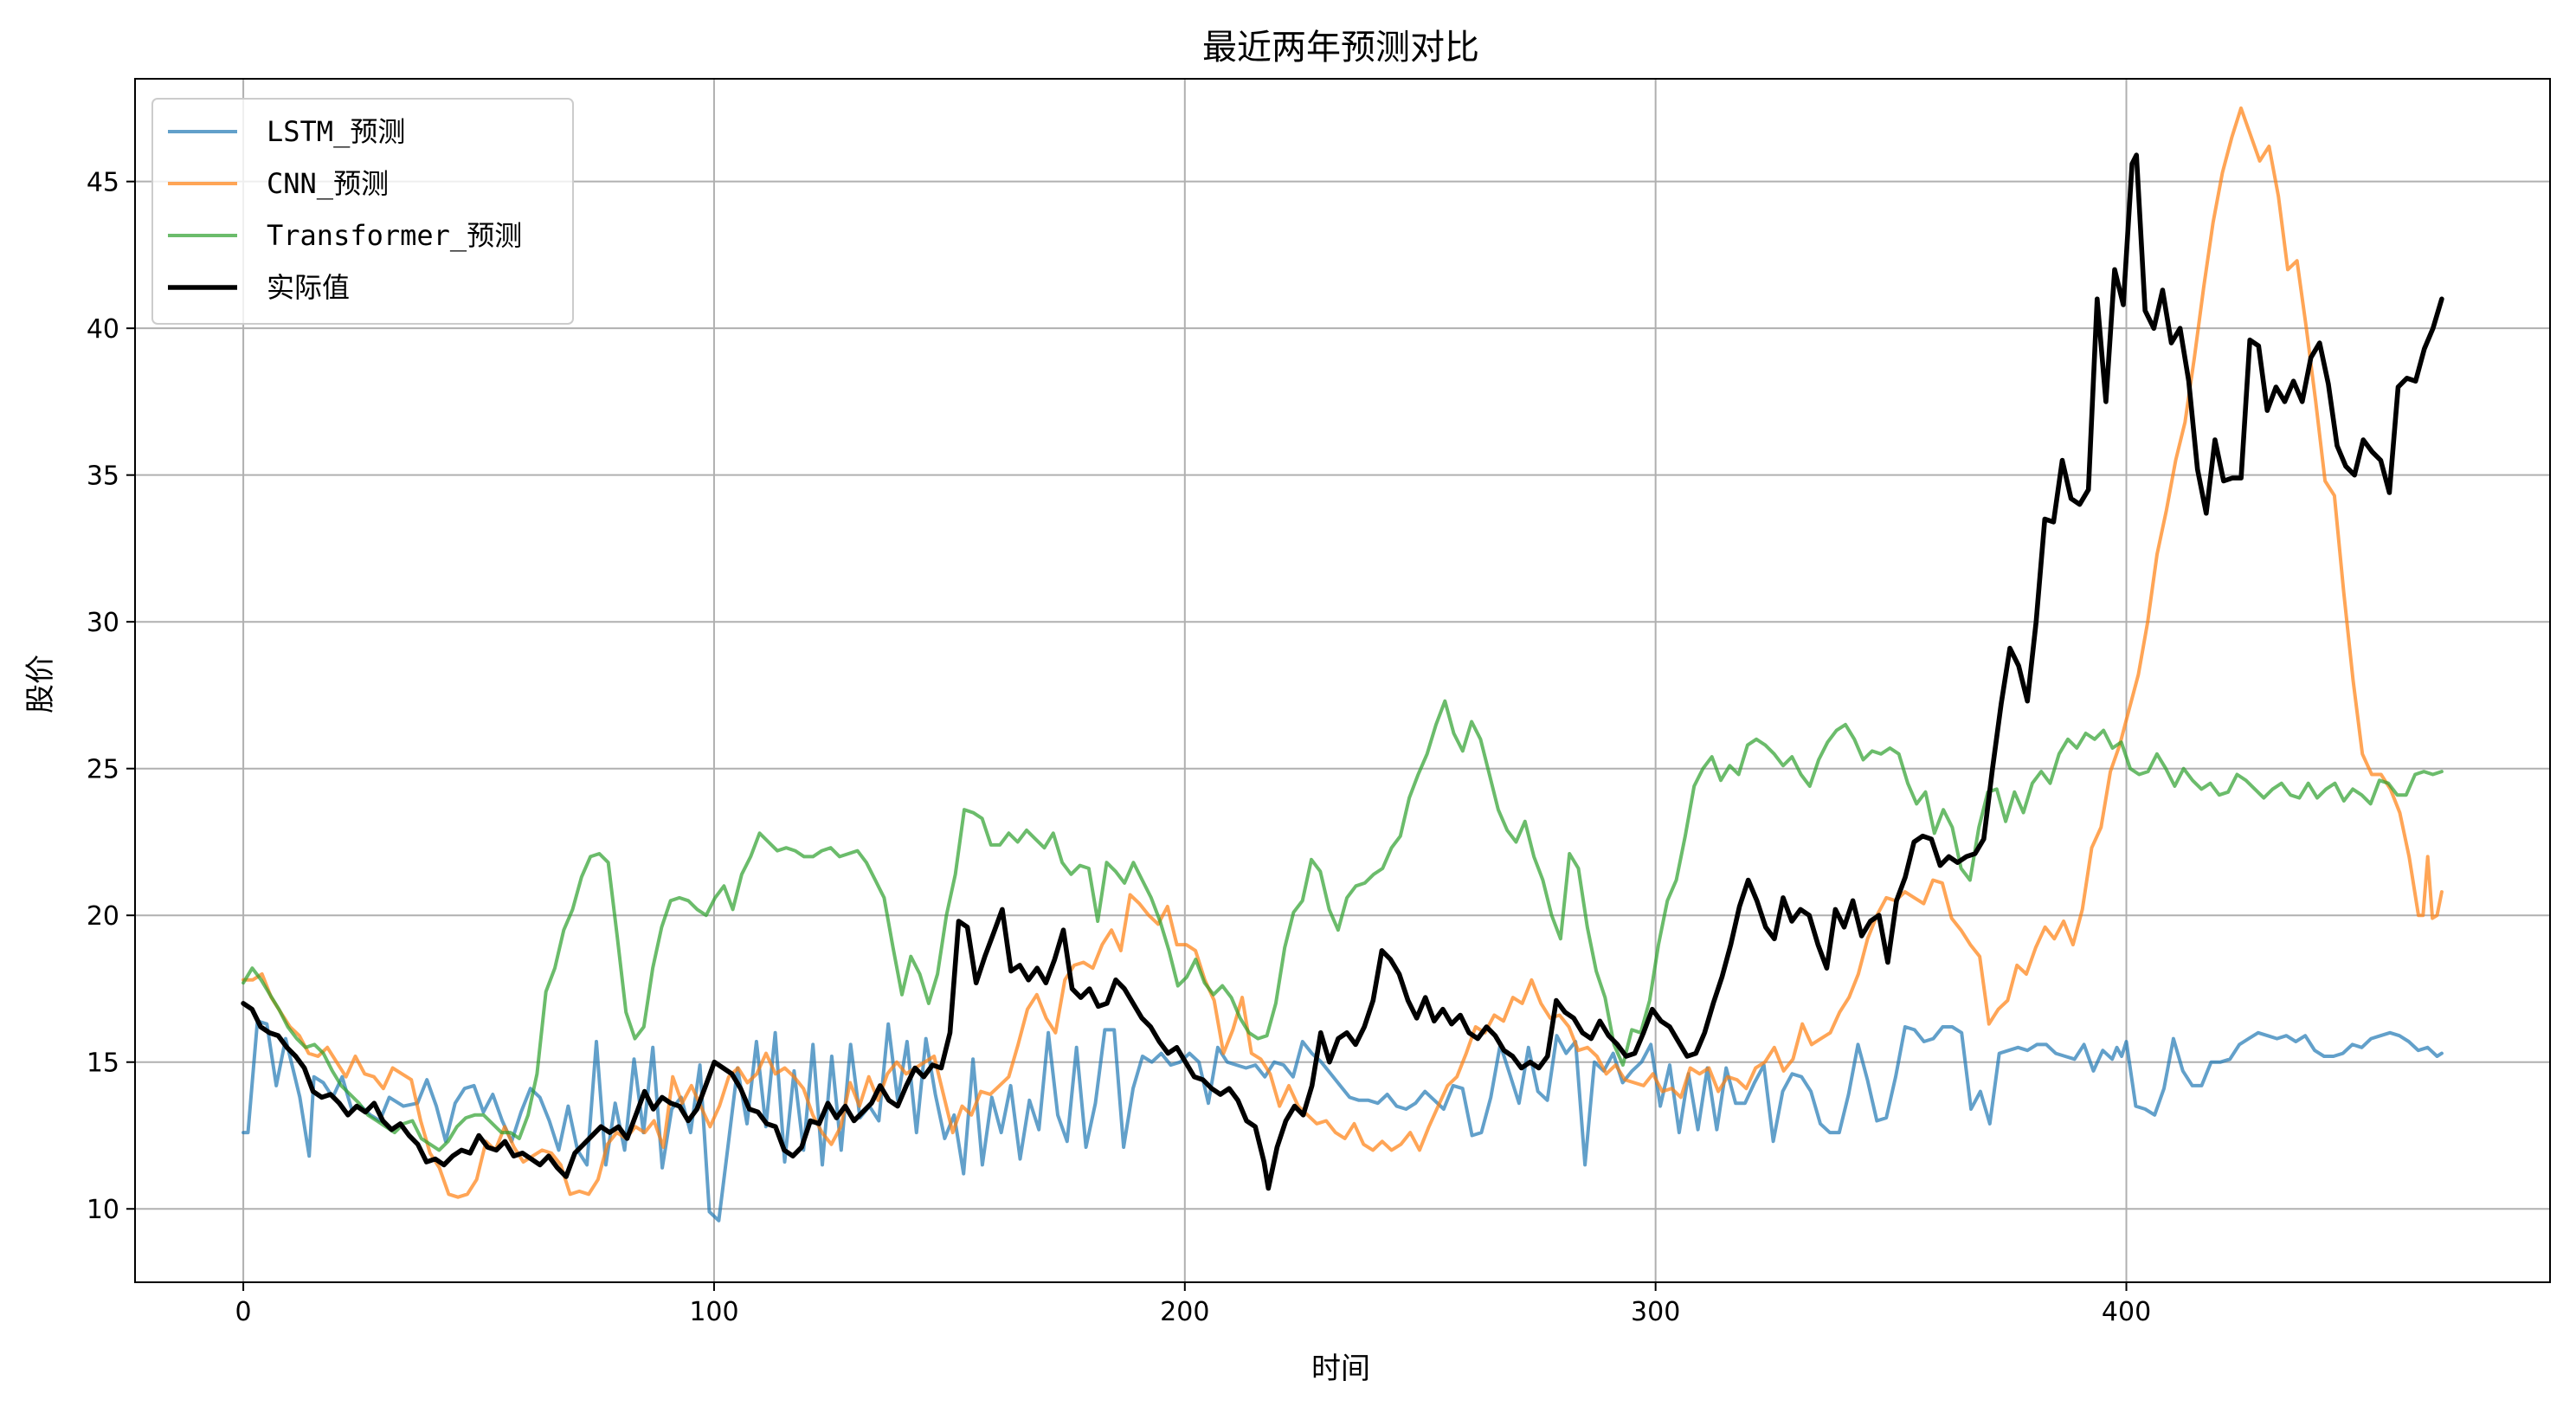 The height and width of the screenshot is (1413, 2576). Describe the element at coordinates (103, 770) in the screenshot. I see `y-tick-label: 25` at that location.